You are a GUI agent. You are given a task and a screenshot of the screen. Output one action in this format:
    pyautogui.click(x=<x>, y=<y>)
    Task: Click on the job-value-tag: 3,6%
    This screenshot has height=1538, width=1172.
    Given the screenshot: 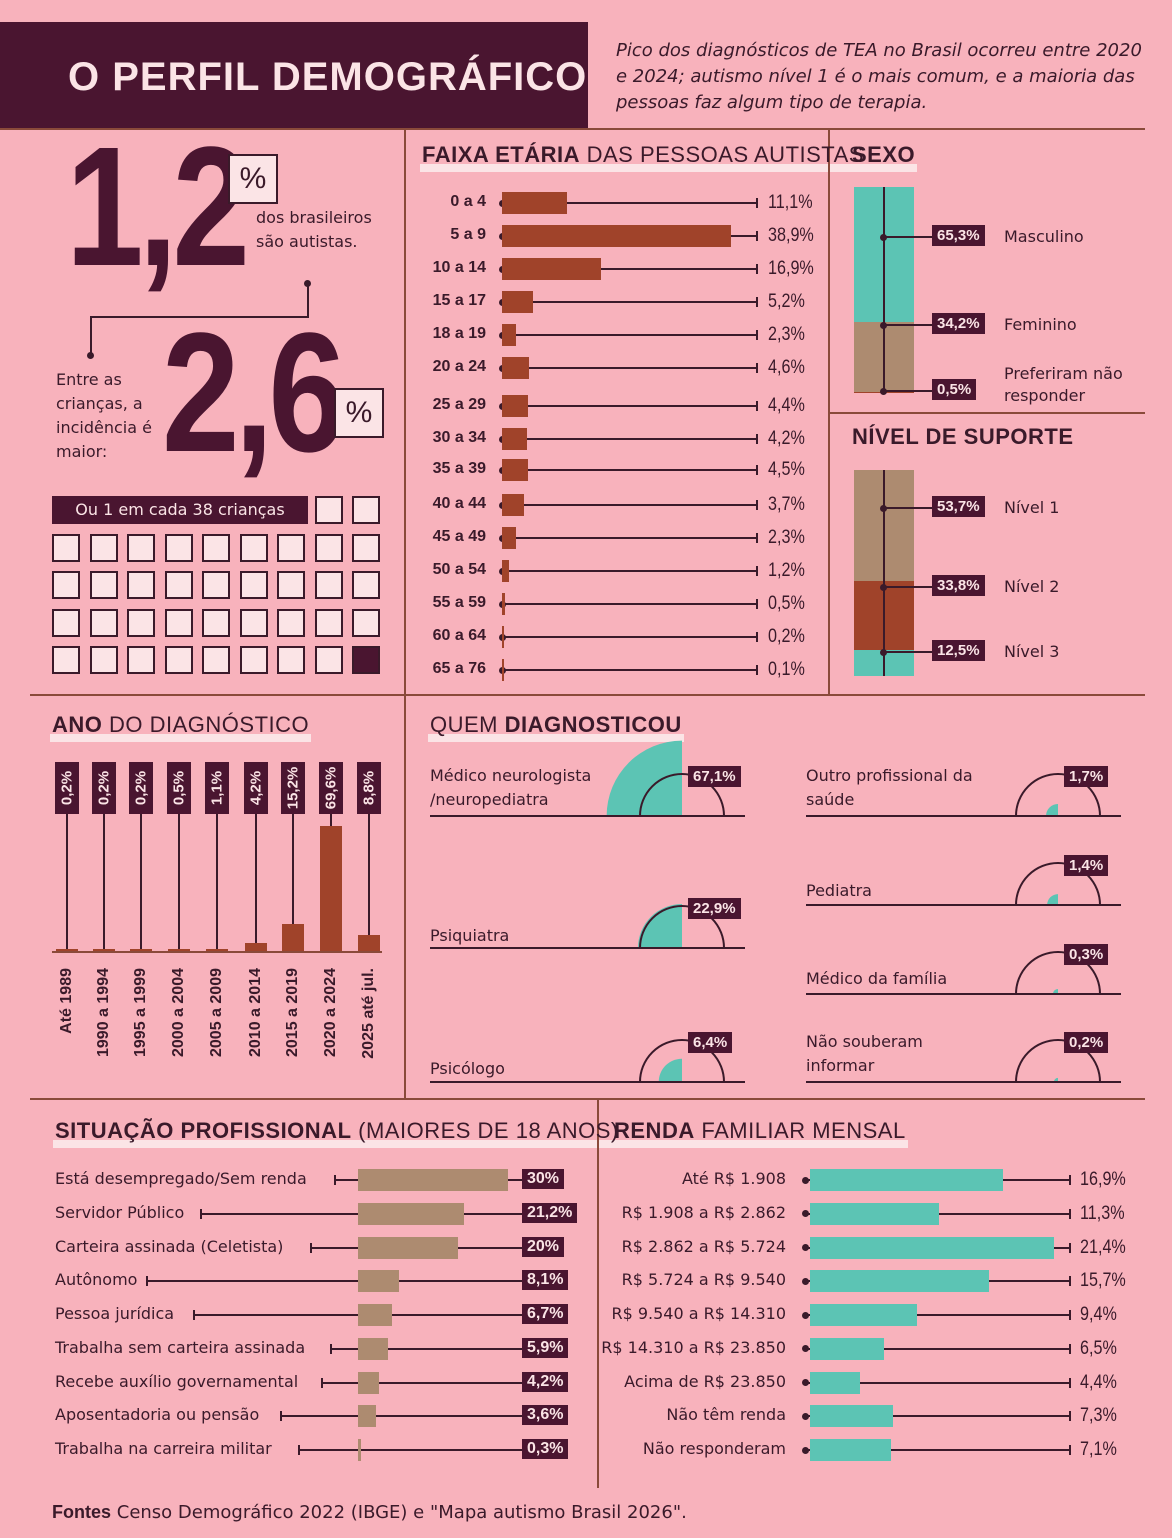 What is the action you would take?
    pyautogui.click(x=545, y=1415)
    